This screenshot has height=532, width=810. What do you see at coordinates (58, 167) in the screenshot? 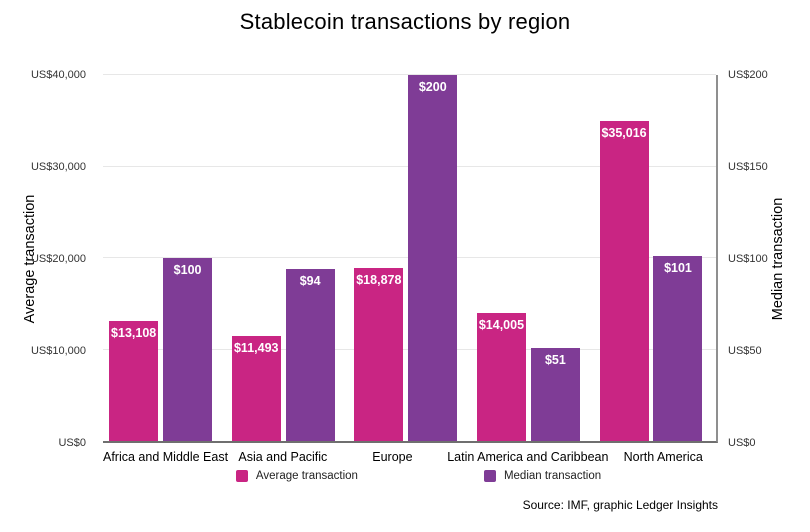
I see `left-axis-tick-label: US$30,000` at bounding box center [58, 167].